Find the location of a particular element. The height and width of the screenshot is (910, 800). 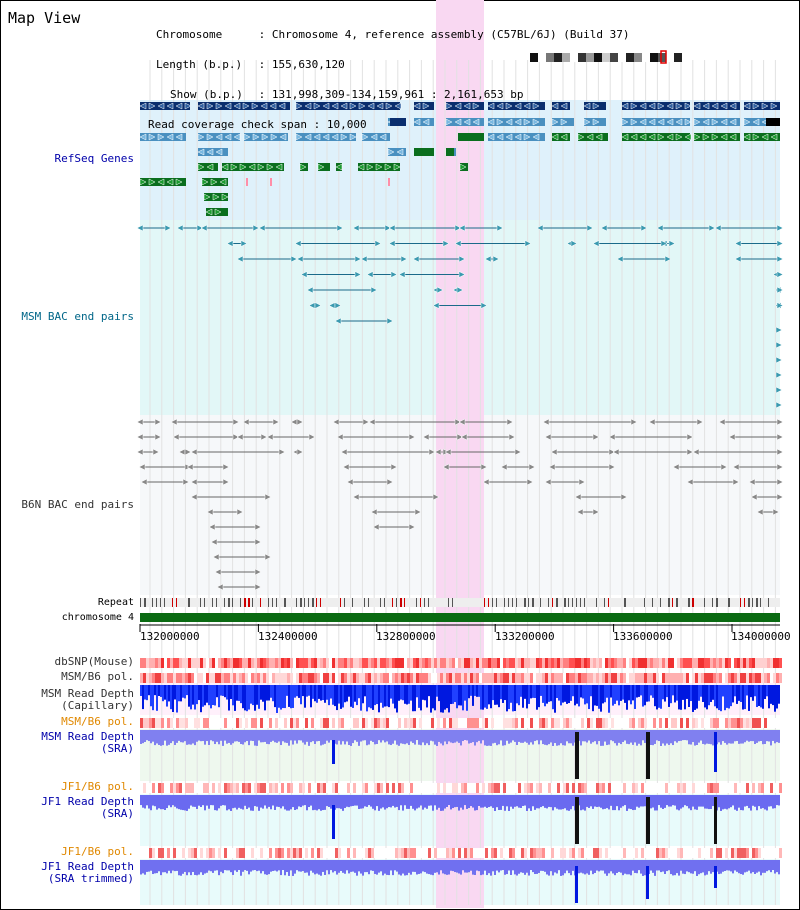

track-label-jf1-depth-sra-1: JF1 Read Depth is located at coordinates (87, 801).